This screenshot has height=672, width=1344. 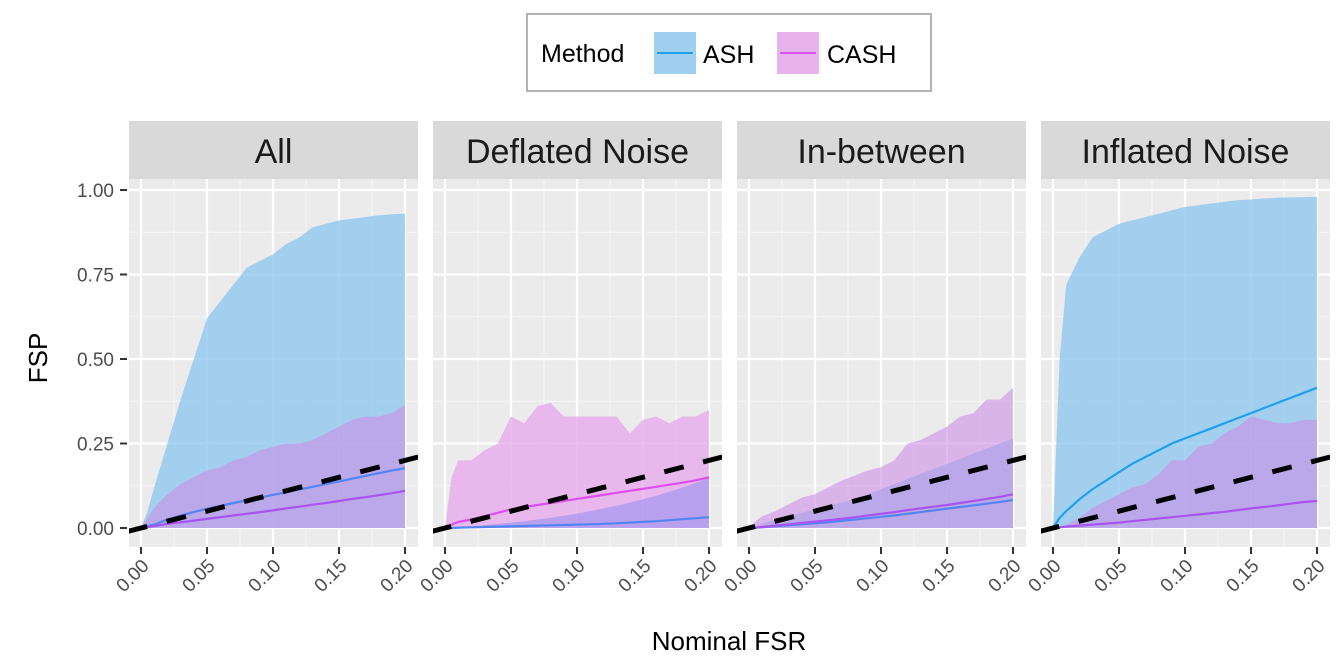 What do you see at coordinates (729, 641) in the screenshot?
I see `x-axis-title: Nominal FSR` at bounding box center [729, 641].